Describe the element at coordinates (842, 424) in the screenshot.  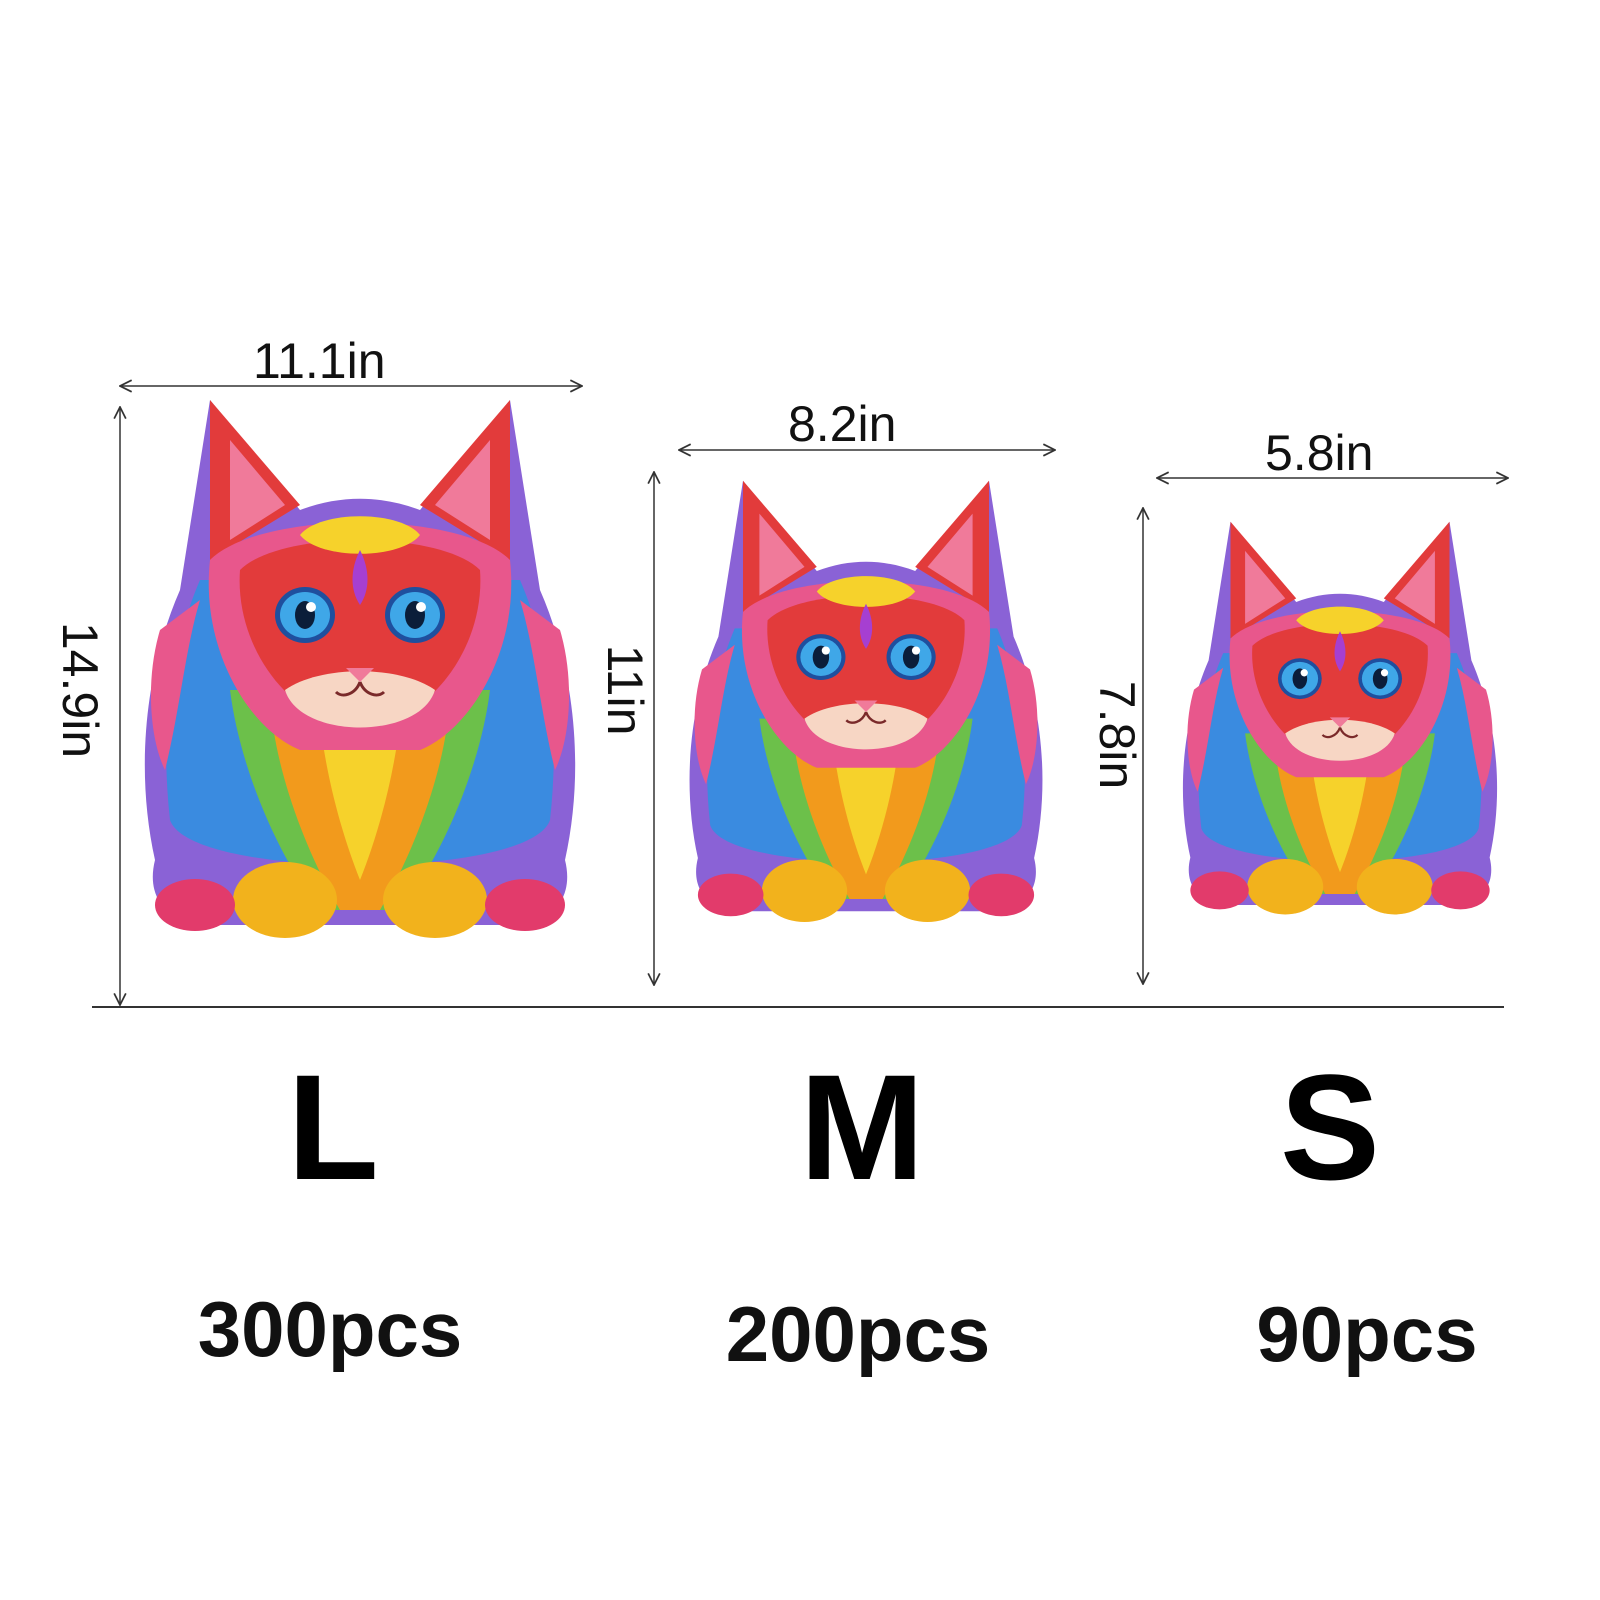
I see `width-label-medium: 8.2in` at that location.